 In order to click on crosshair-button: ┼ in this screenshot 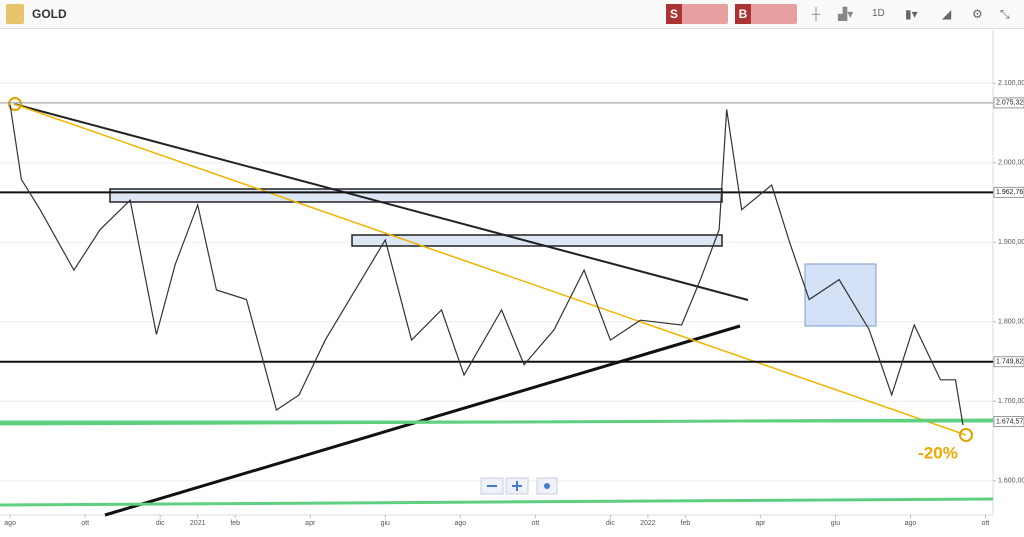, I will do `click(816, 14)`.